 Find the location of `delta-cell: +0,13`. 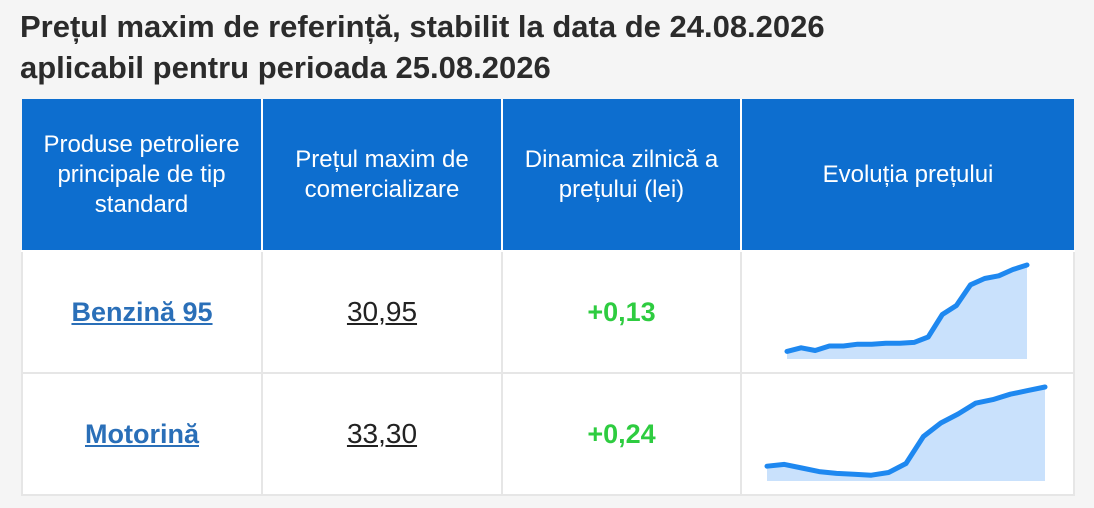

delta-cell: +0,13 is located at coordinates (621, 312).